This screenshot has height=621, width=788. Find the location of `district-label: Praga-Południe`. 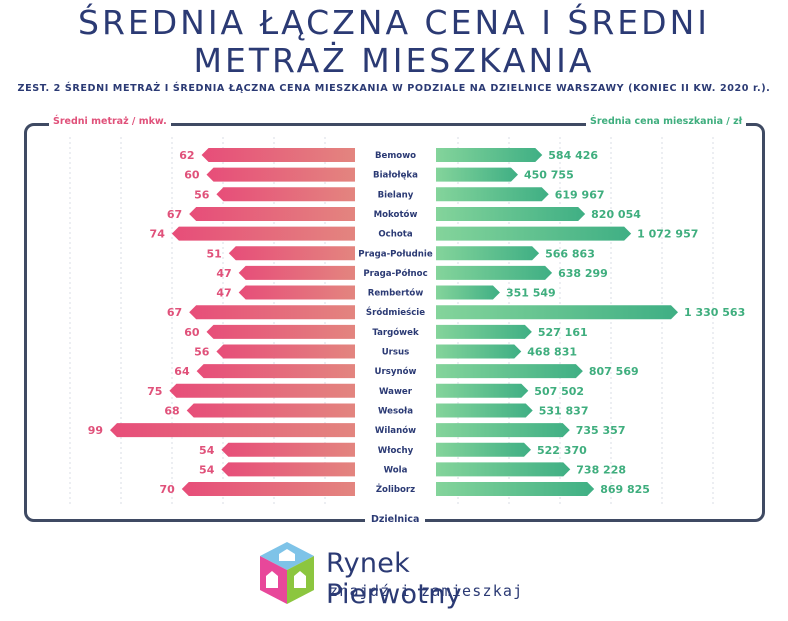

district-label: Praga-Południe is located at coordinates (395, 254).